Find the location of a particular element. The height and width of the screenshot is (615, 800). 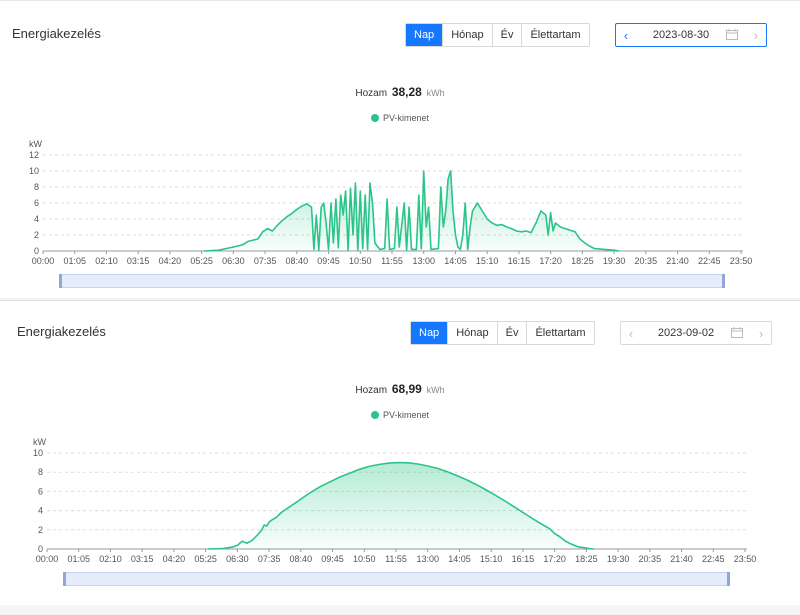

x-tick-label: 18:25 is located at coordinates (582, 261).